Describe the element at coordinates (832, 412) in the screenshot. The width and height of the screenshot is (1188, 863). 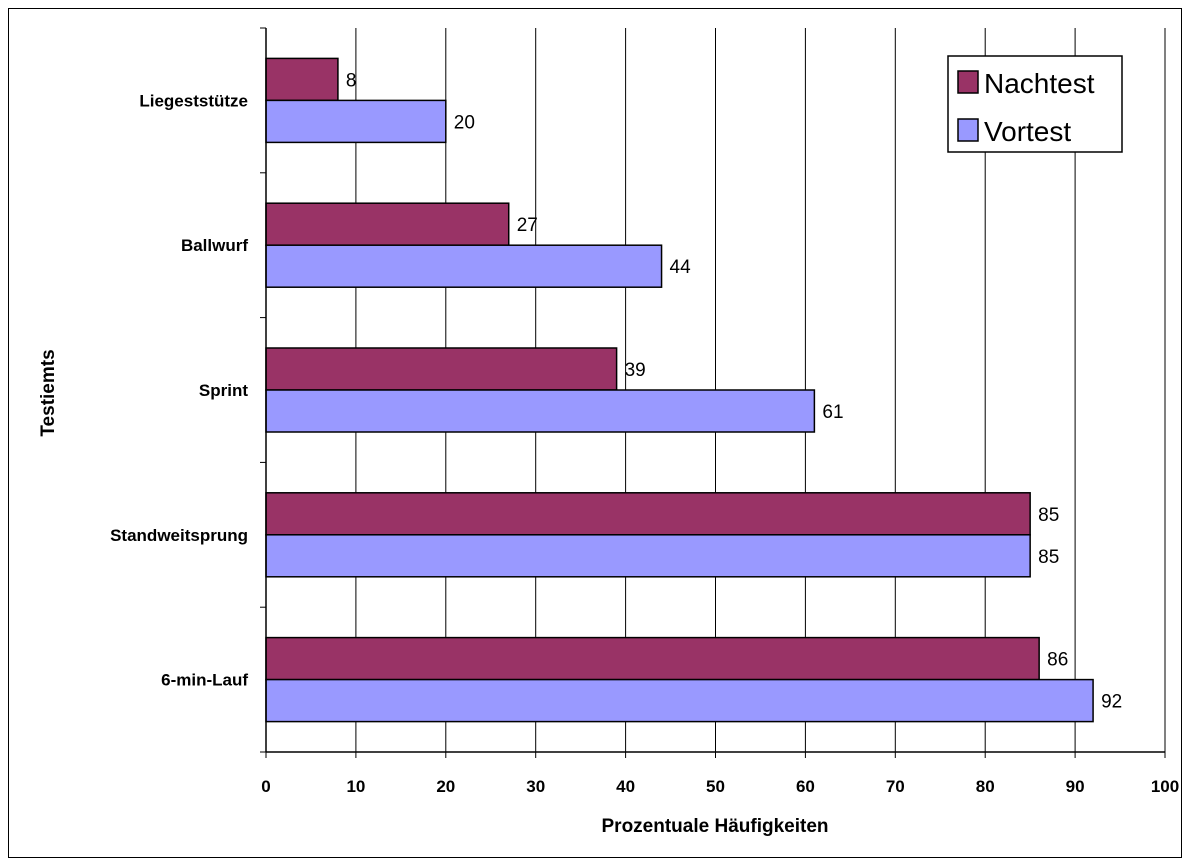
I see `data-label-vortest-2: 61` at that location.